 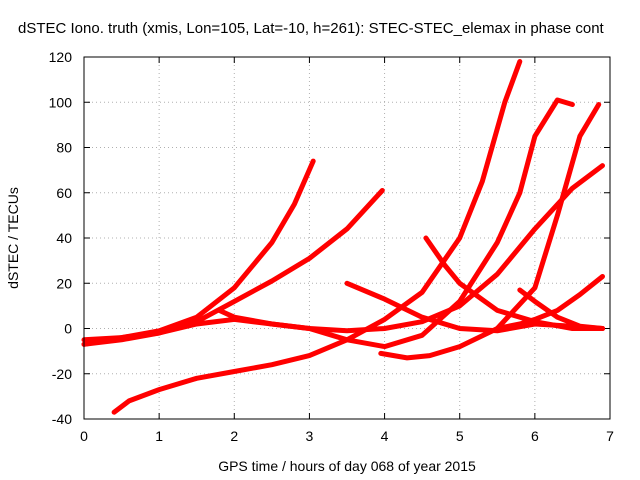 I want to click on x-tick-label: 2, so click(x=234, y=436).